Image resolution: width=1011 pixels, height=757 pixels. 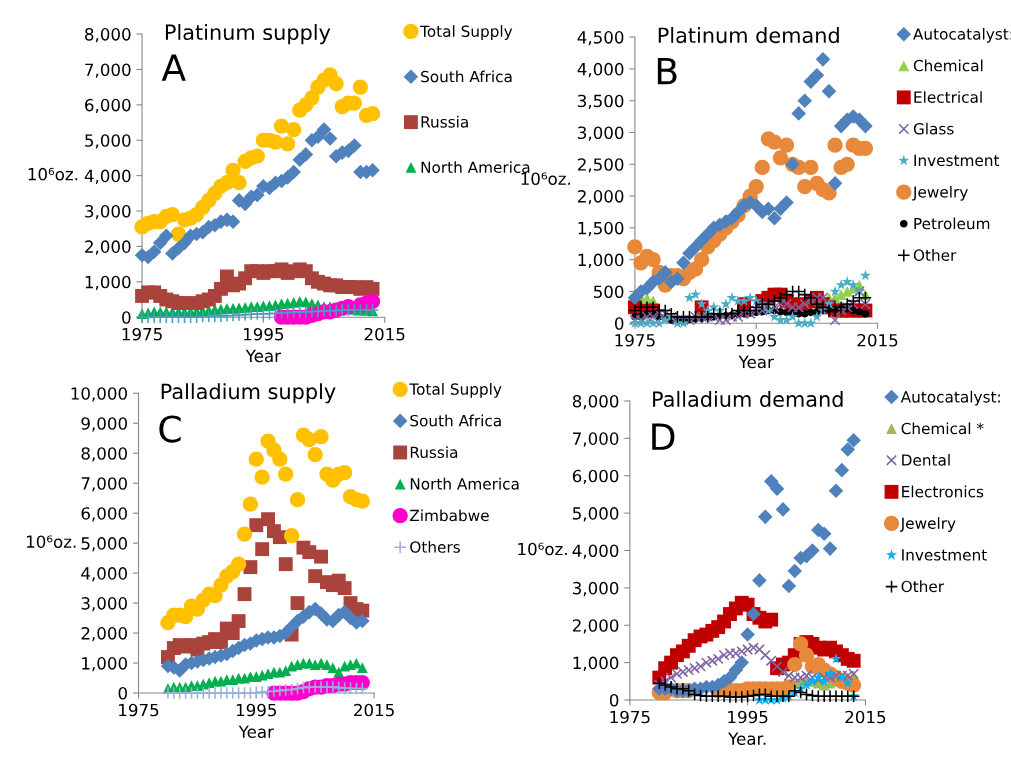 What do you see at coordinates (933, 128) in the screenshot?
I see `legend-label: Glass` at bounding box center [933, 128].